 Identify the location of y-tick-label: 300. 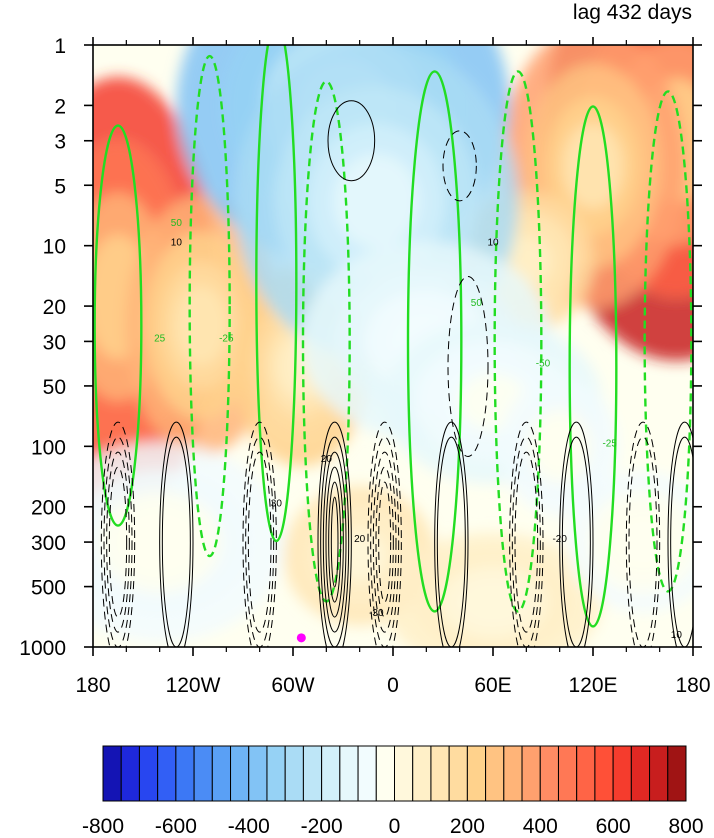
(48, 543).